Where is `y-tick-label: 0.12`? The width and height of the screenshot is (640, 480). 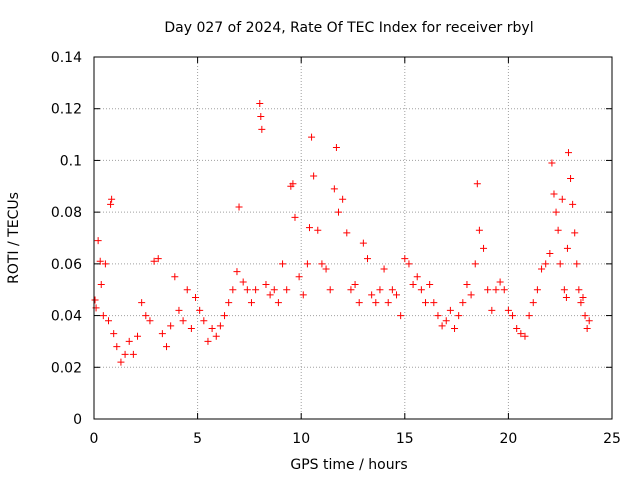 y-tick-label: 0.12 is located at coordinates (66, 110).